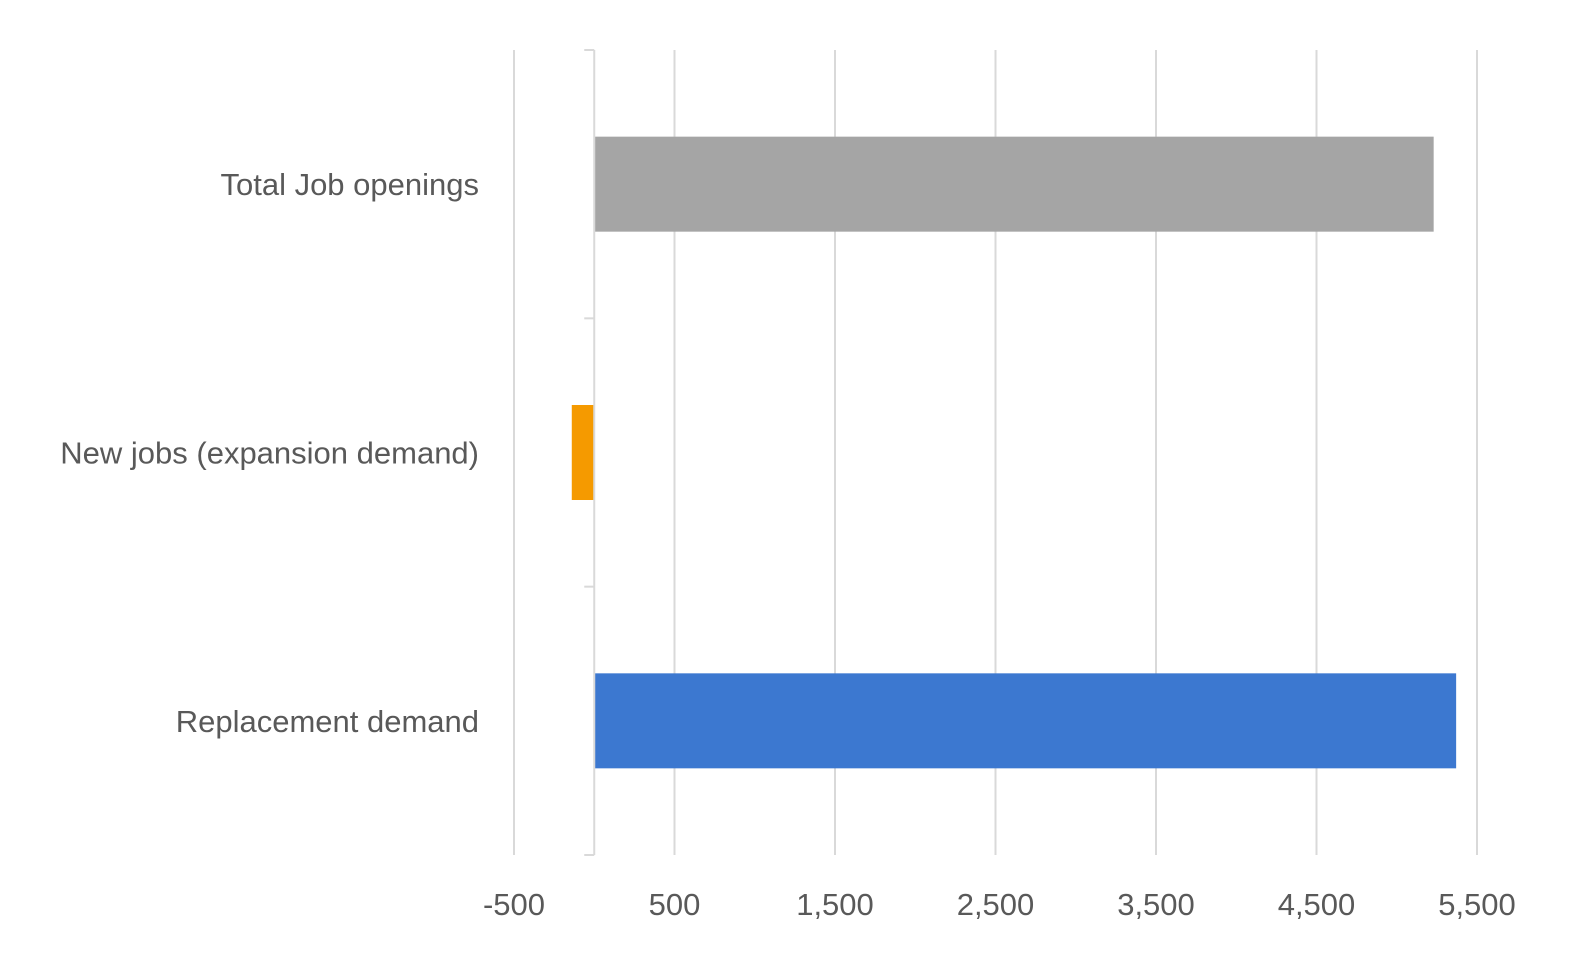  Describe the element at coordinates (269, 453) in the screenshot. I see `category-label: New jobs (expansion demand)` at that location.